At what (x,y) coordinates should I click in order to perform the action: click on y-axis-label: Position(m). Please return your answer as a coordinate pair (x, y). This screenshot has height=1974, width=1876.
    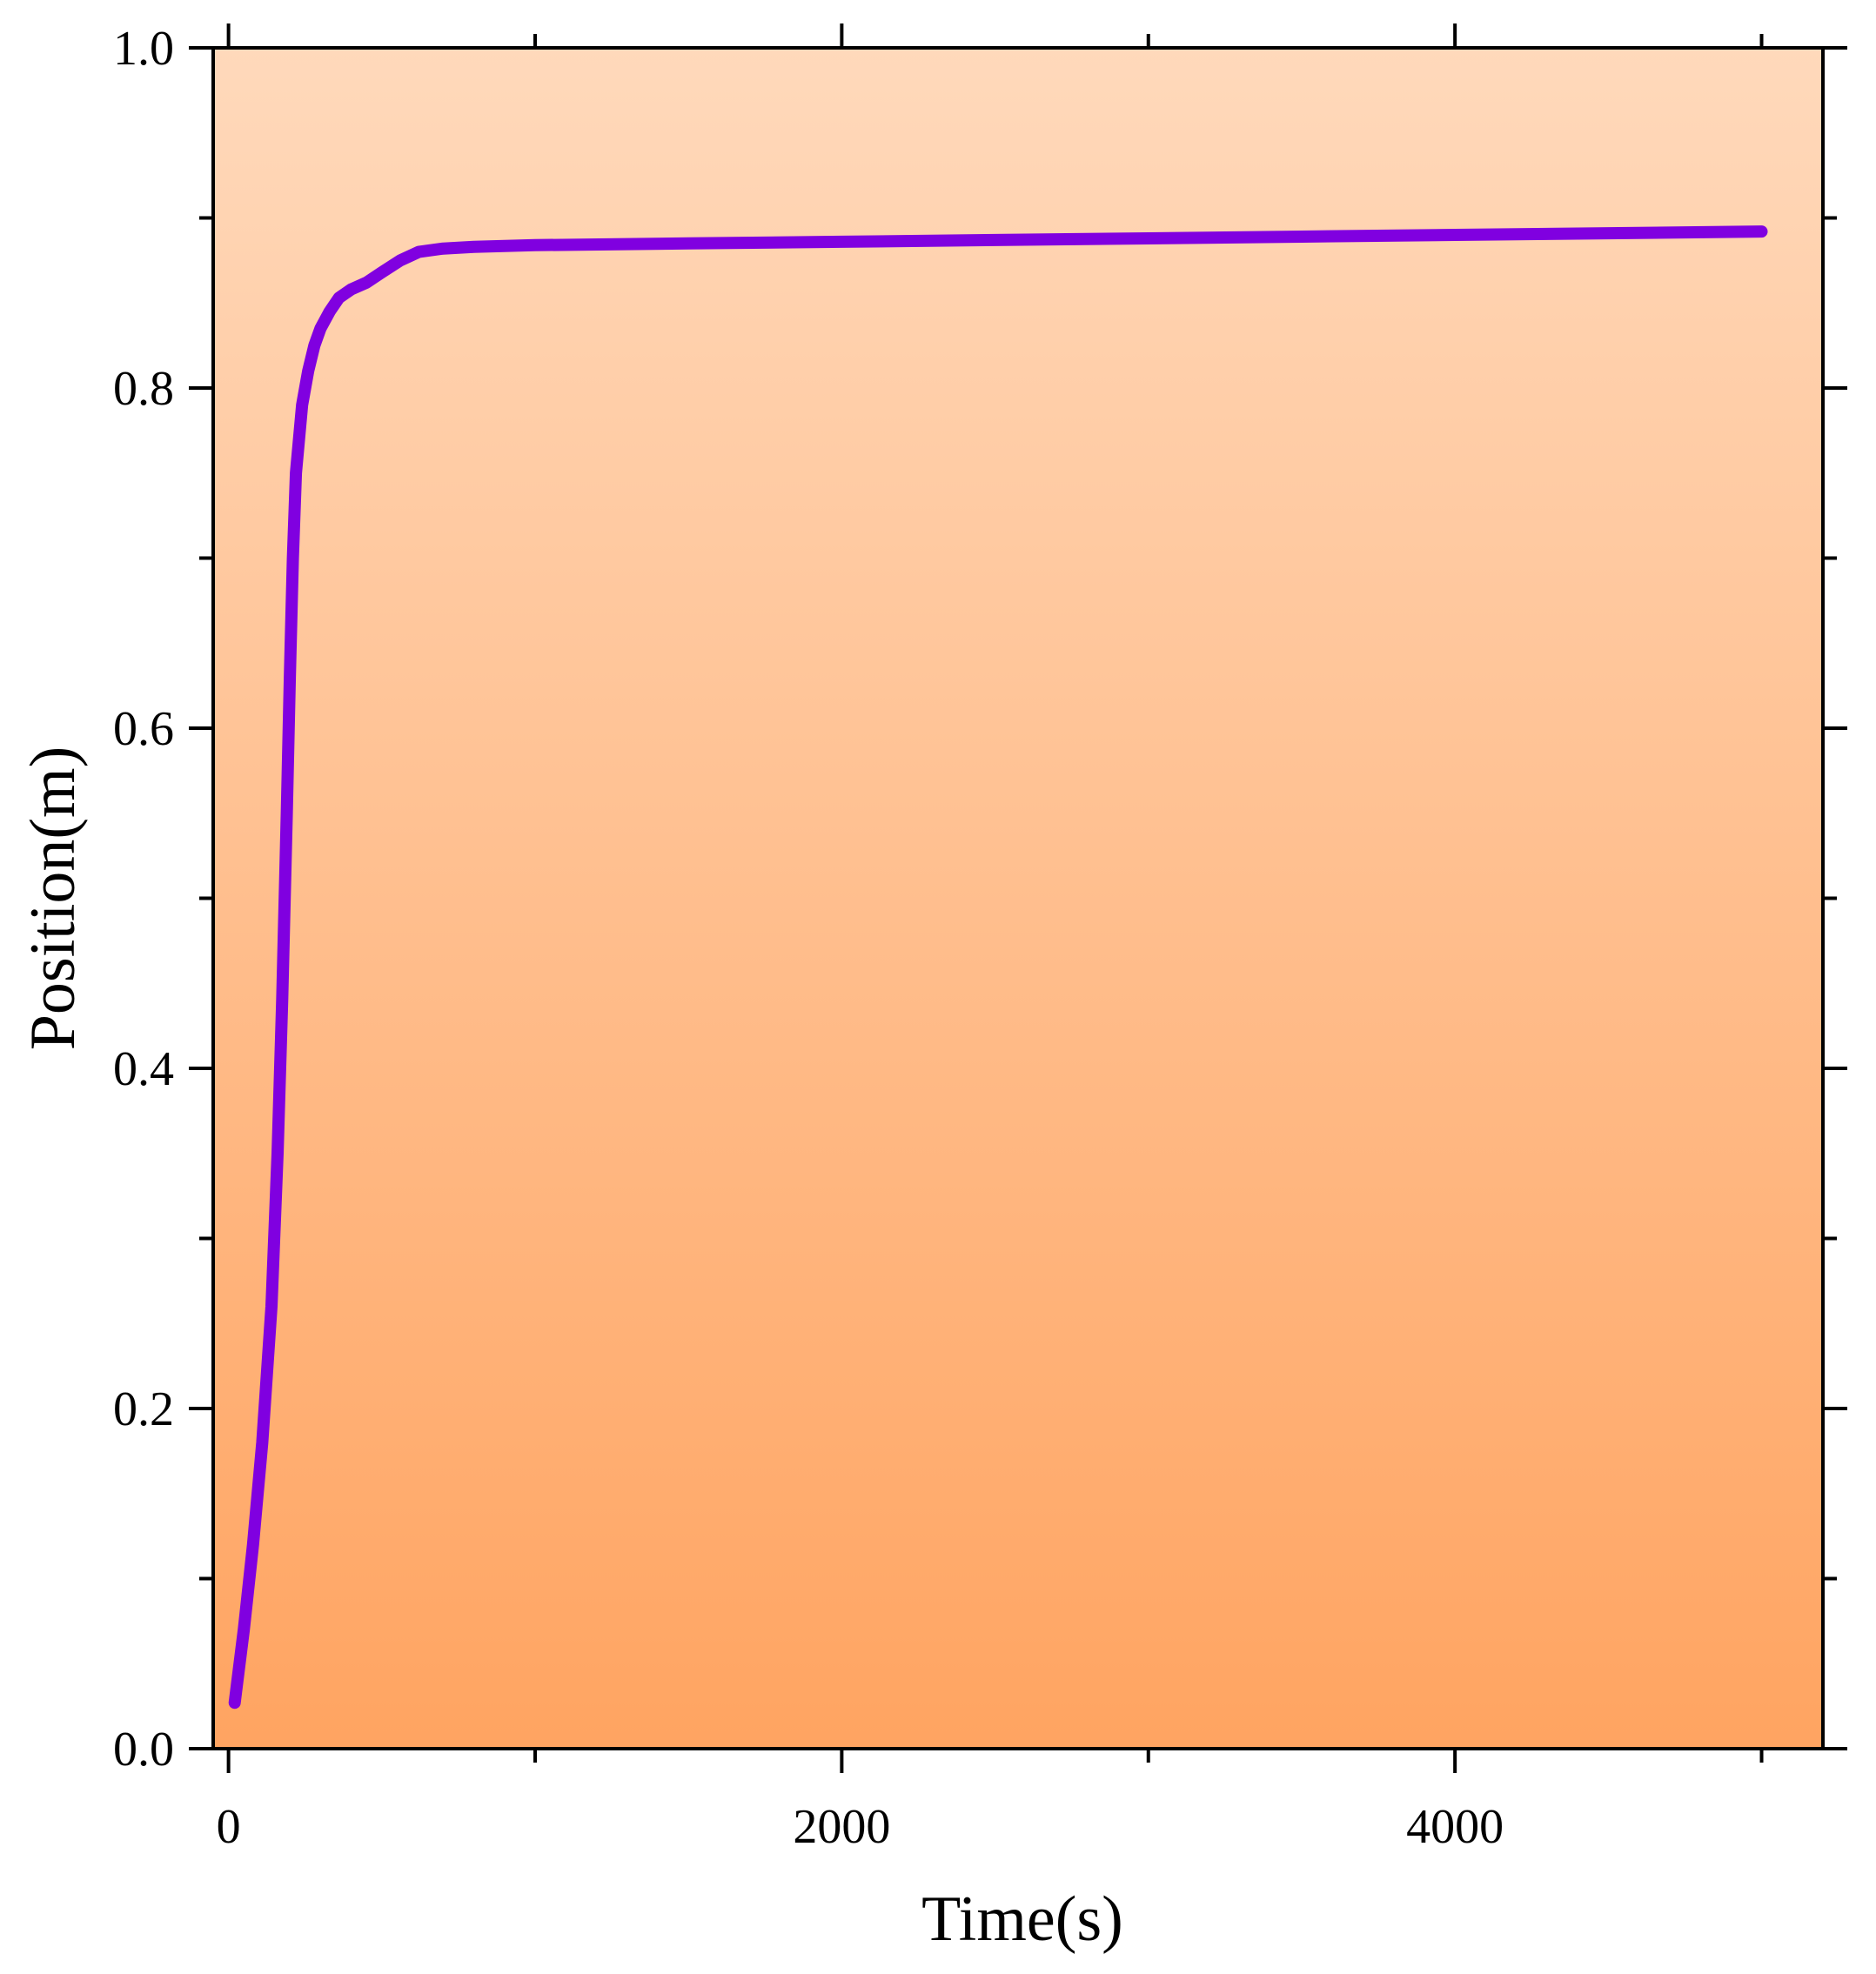
    Looking at the image, I should click on (53, 898).